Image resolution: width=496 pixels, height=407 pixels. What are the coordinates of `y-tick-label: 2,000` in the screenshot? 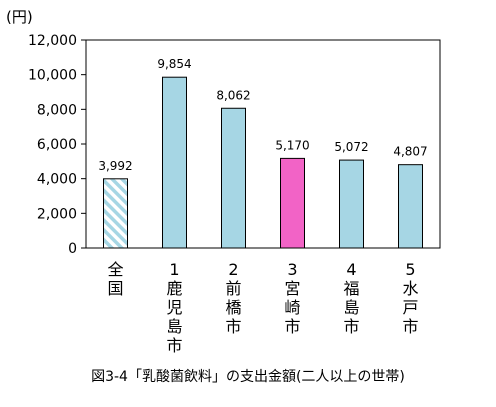 It's located at (57, 214).